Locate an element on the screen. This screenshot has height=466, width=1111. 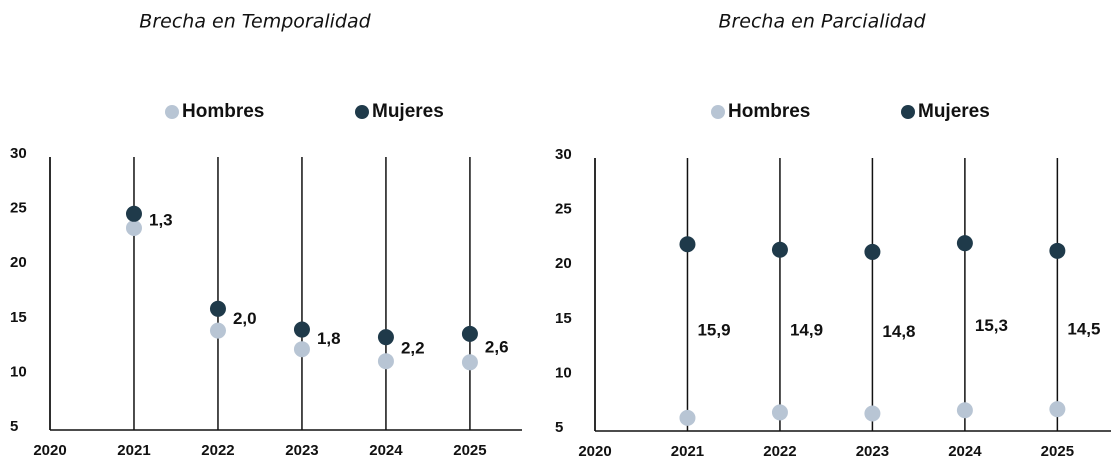
gap-label: 2,6 is located at coordinates (497, 347).